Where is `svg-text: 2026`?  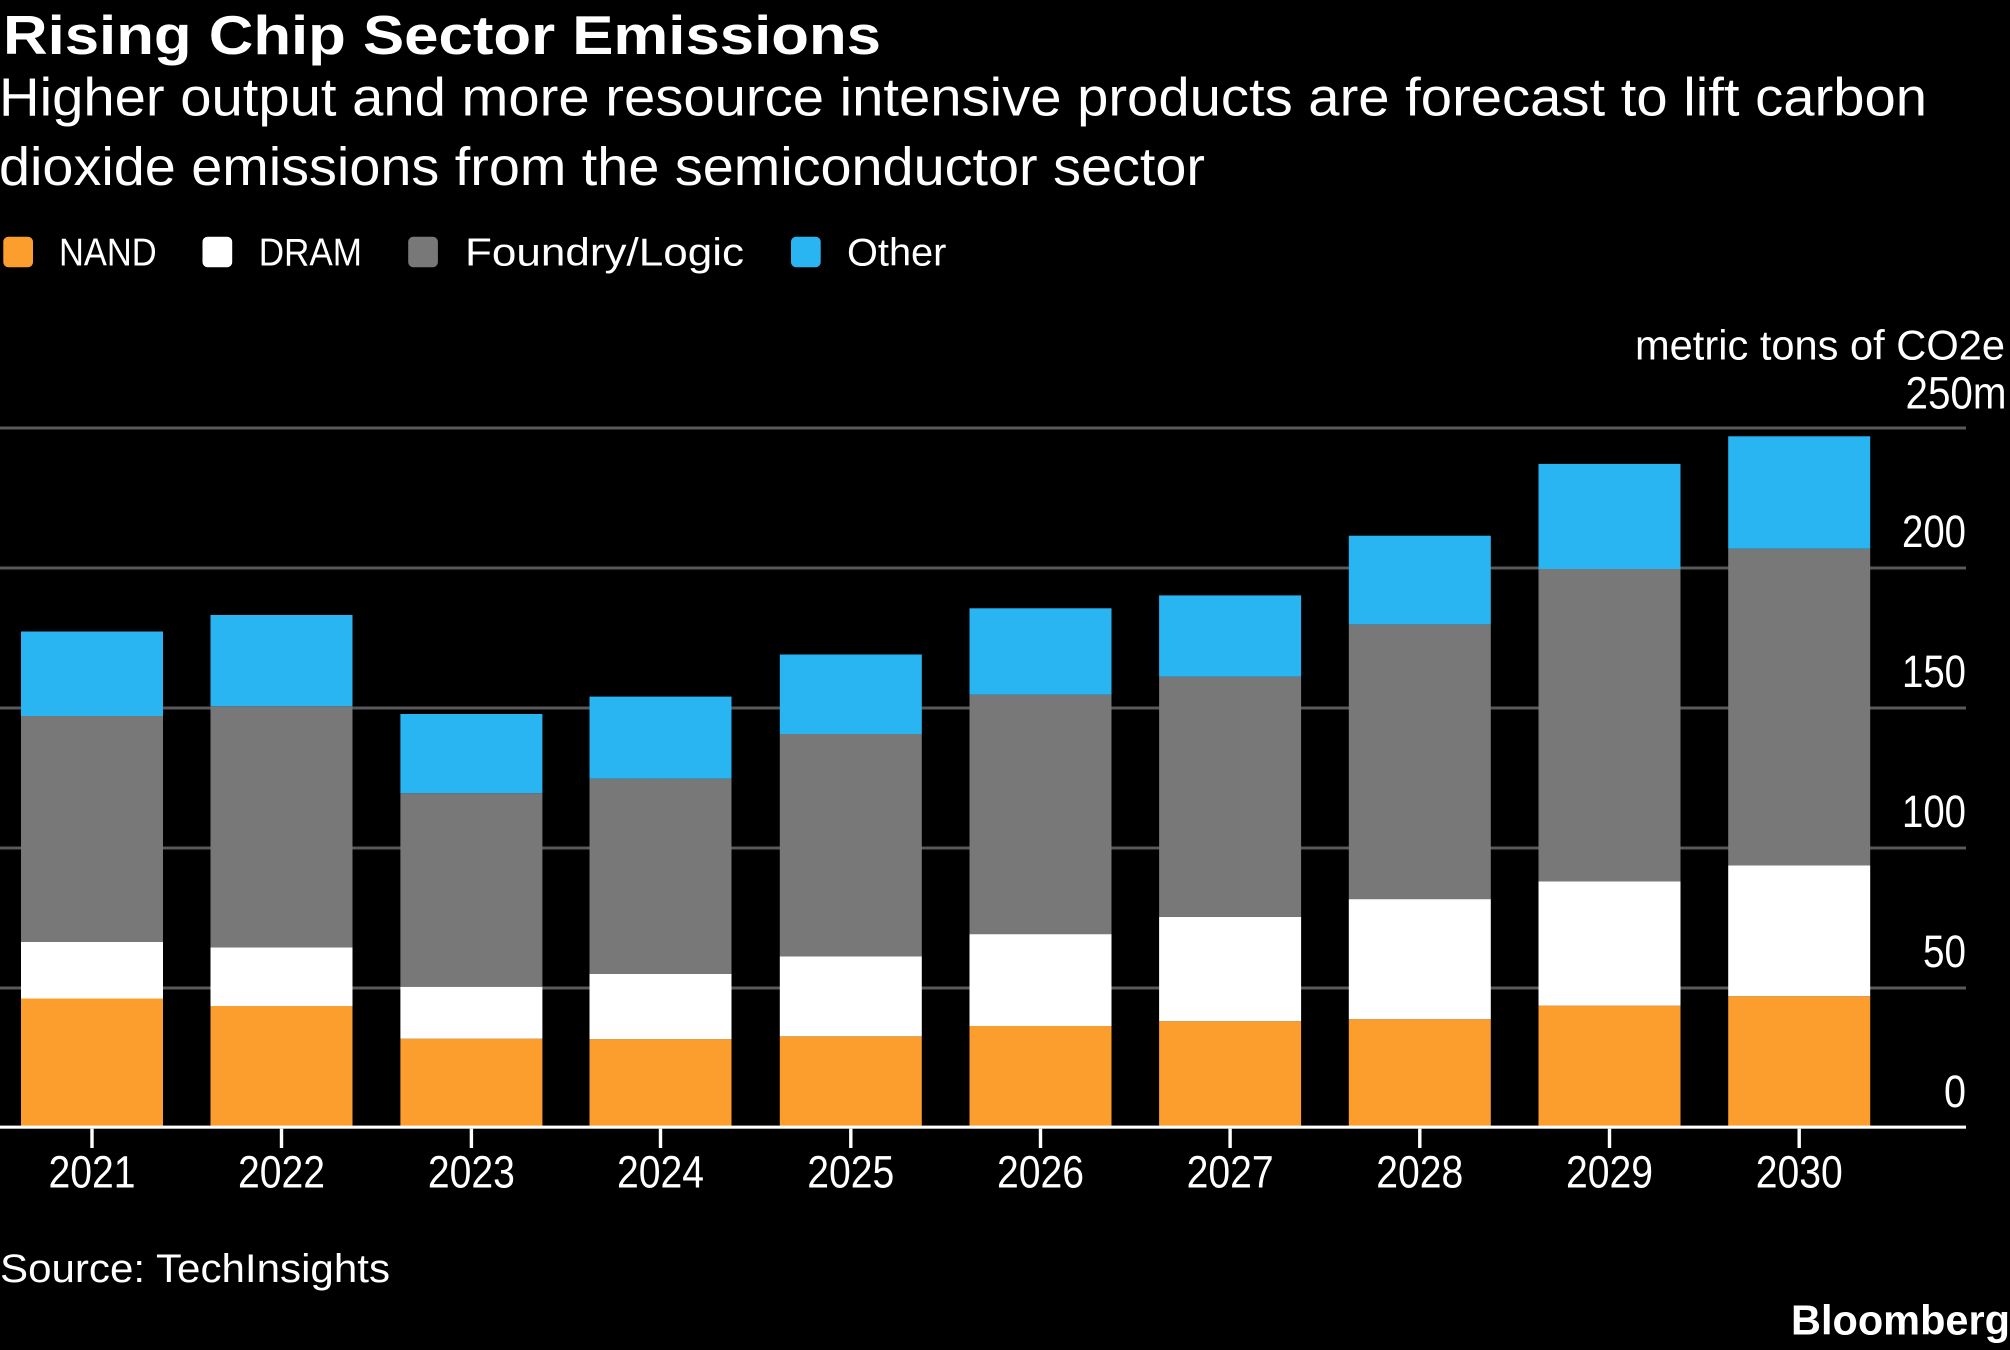 svg-text: 2026 is located at coordinates (1040, 1172).